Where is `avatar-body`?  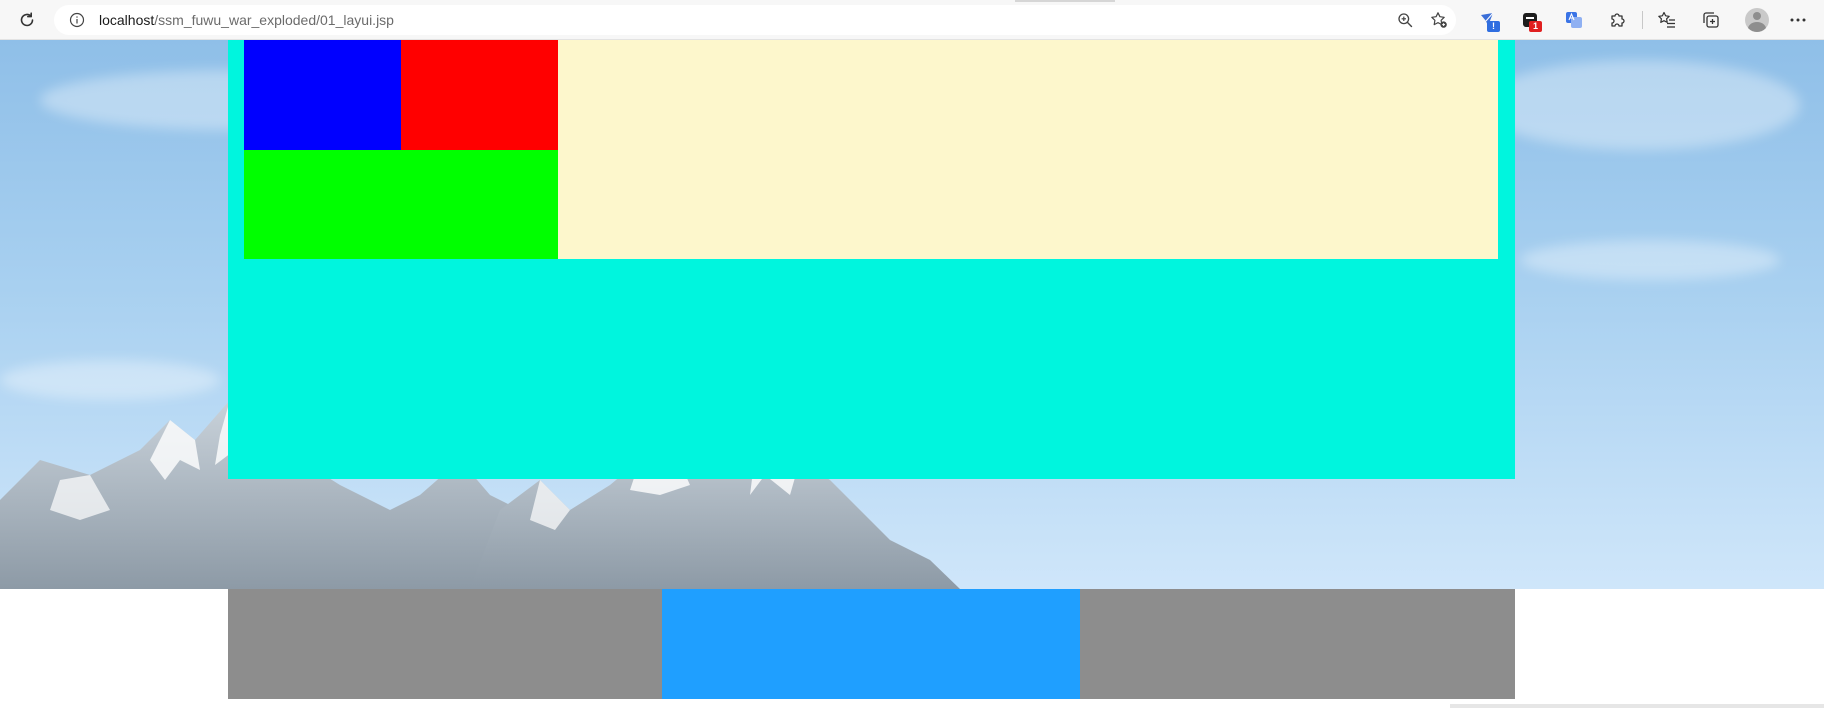
avatar-body is located at coordinates (1757, 27).